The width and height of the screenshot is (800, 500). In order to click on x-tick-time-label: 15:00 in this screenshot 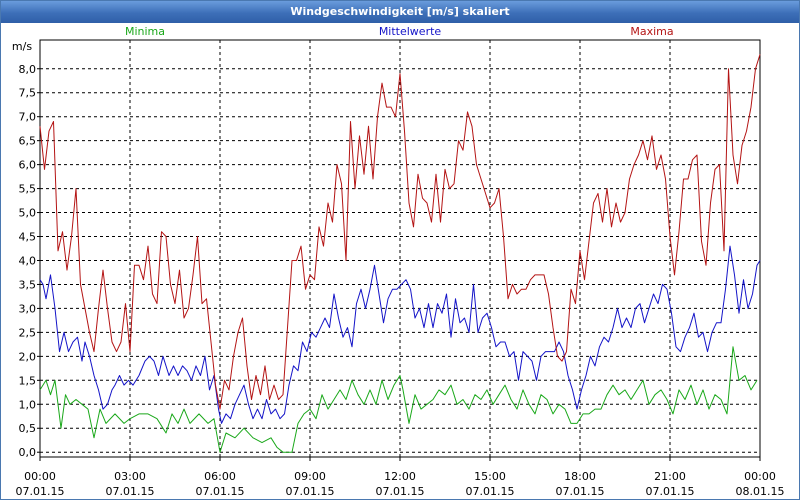, I will do `click(490, 476)`.